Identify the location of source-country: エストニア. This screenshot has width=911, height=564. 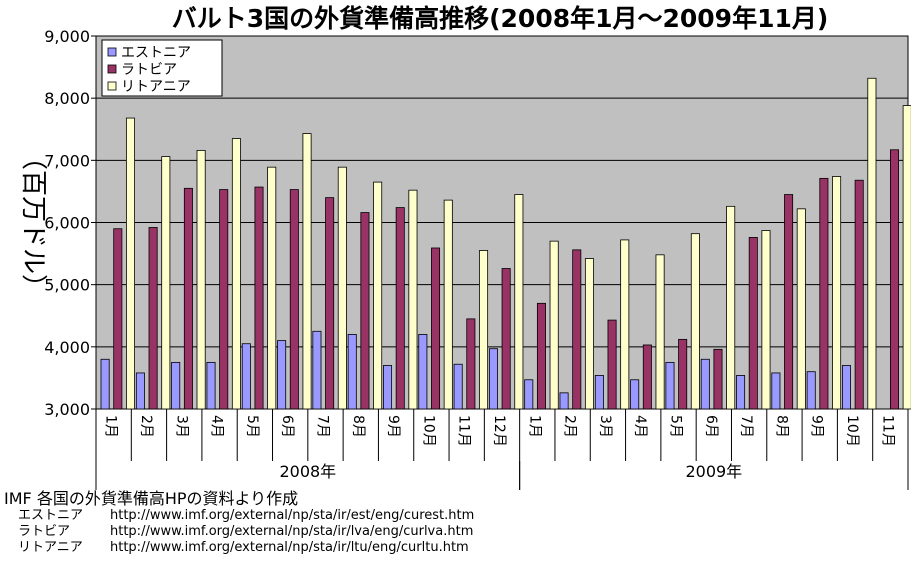
(51, 515).